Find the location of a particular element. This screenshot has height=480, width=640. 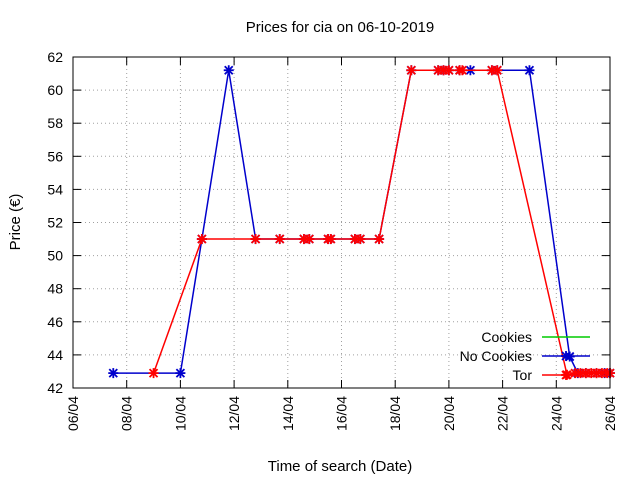

chart-title: Prices for cia on 06-10-2019 is located at coordinates (340, 27).